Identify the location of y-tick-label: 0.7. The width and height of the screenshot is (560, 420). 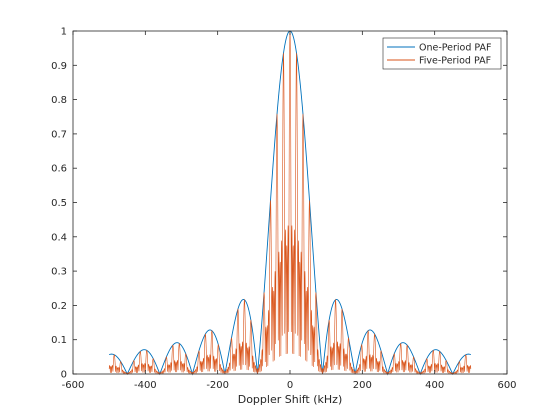
(59, 134).